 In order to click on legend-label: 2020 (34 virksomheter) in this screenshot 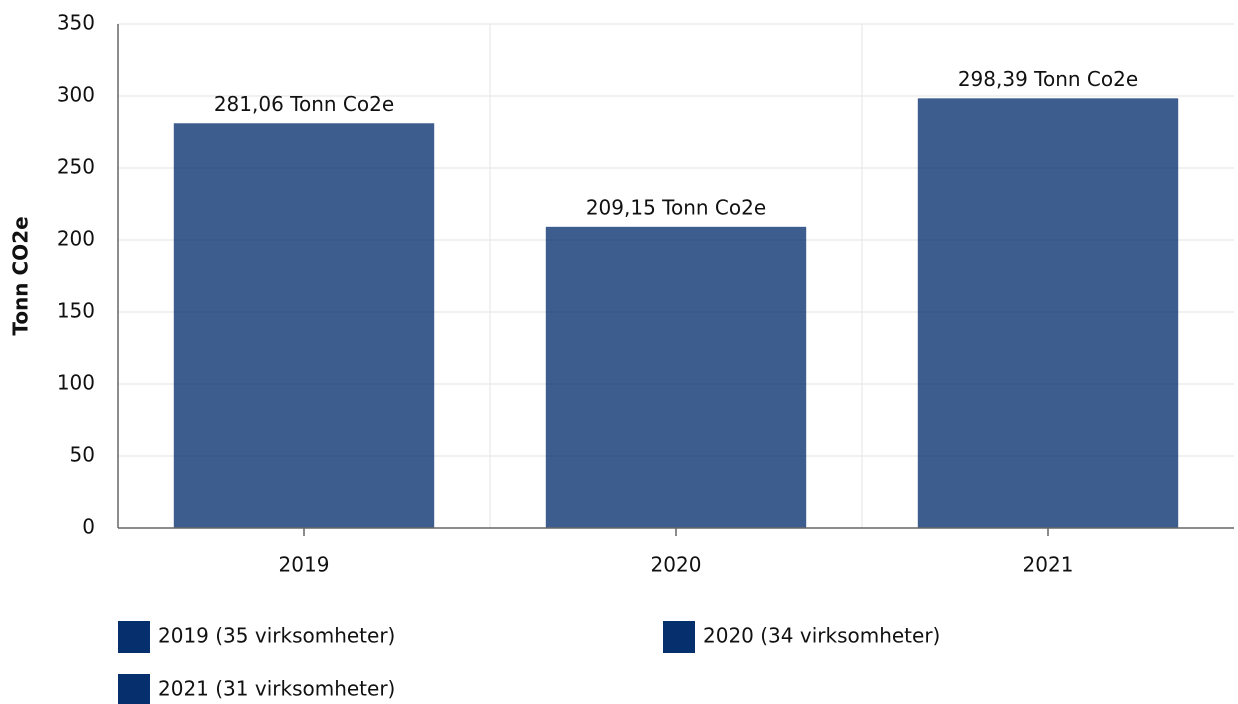, I will do `click(821, 636)`.